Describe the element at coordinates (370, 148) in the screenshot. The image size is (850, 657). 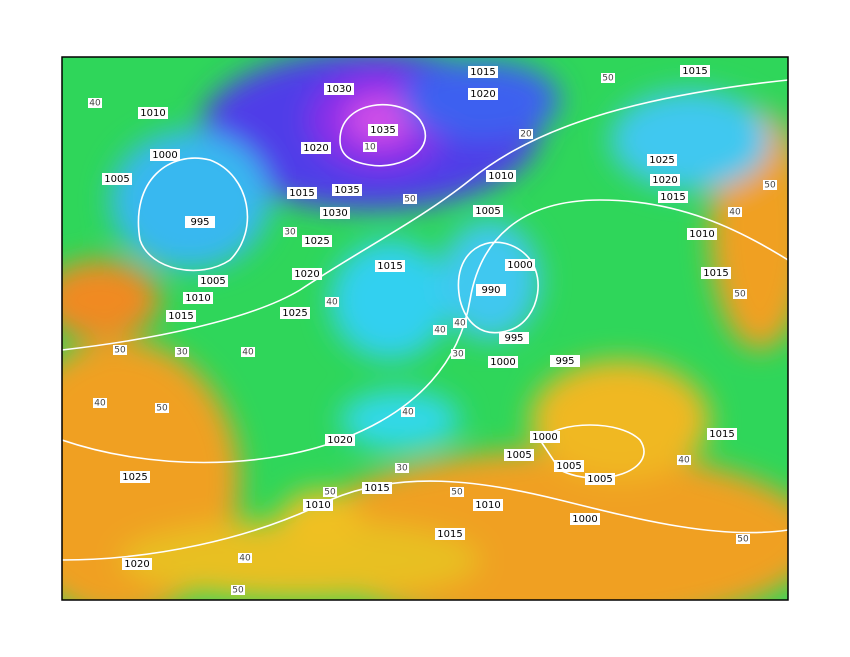
I see `thickness-label: 10` at that location.